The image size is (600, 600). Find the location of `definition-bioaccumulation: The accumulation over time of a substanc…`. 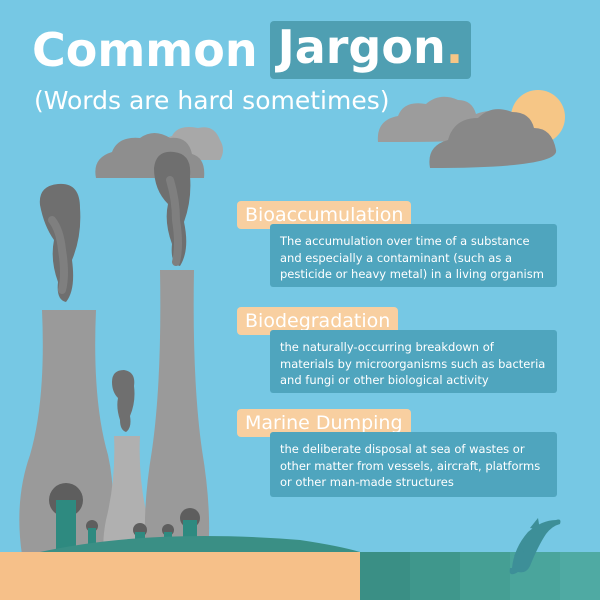

definition-bioaccumulation: The accumulation over time of a substanc… is located at coordinates (413, 255).